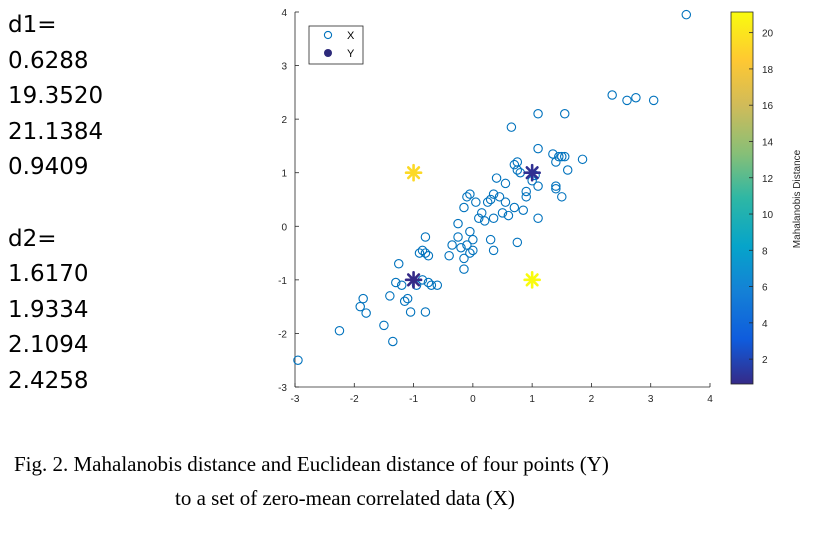 The width and height of the screenshot is (834, 544). I want to click on y-tick-label: 4, so click(284, 13).